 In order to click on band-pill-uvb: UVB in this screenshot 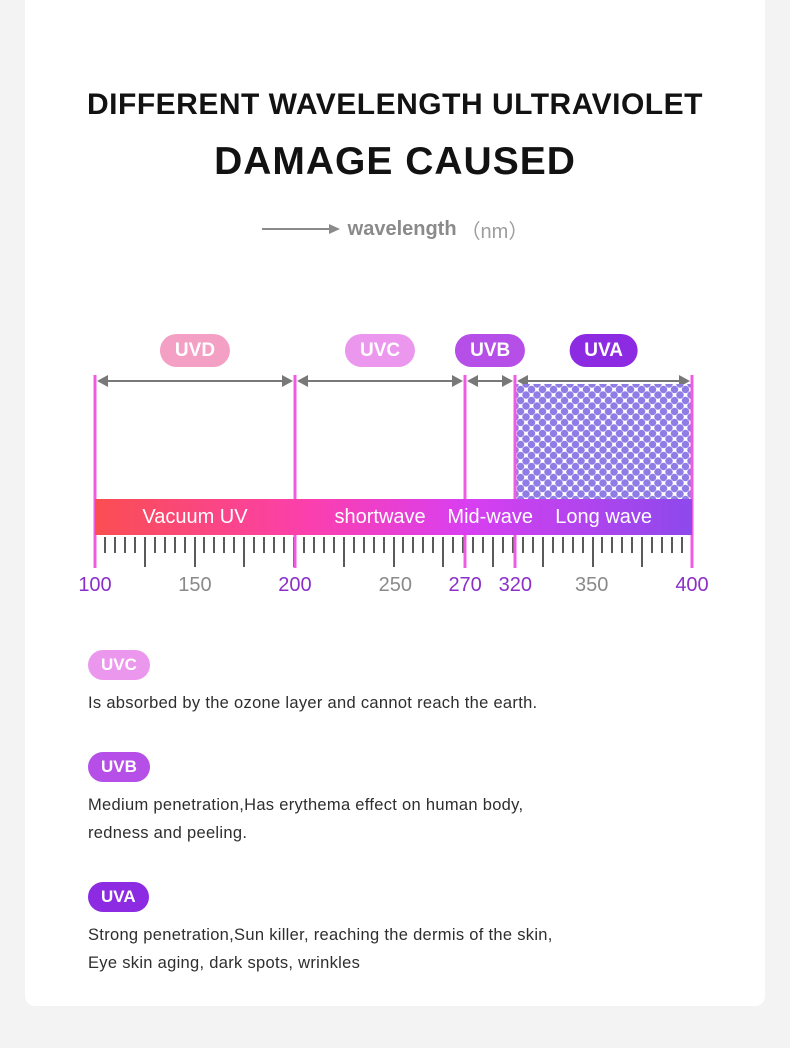, I will do `click(490, 350)`.